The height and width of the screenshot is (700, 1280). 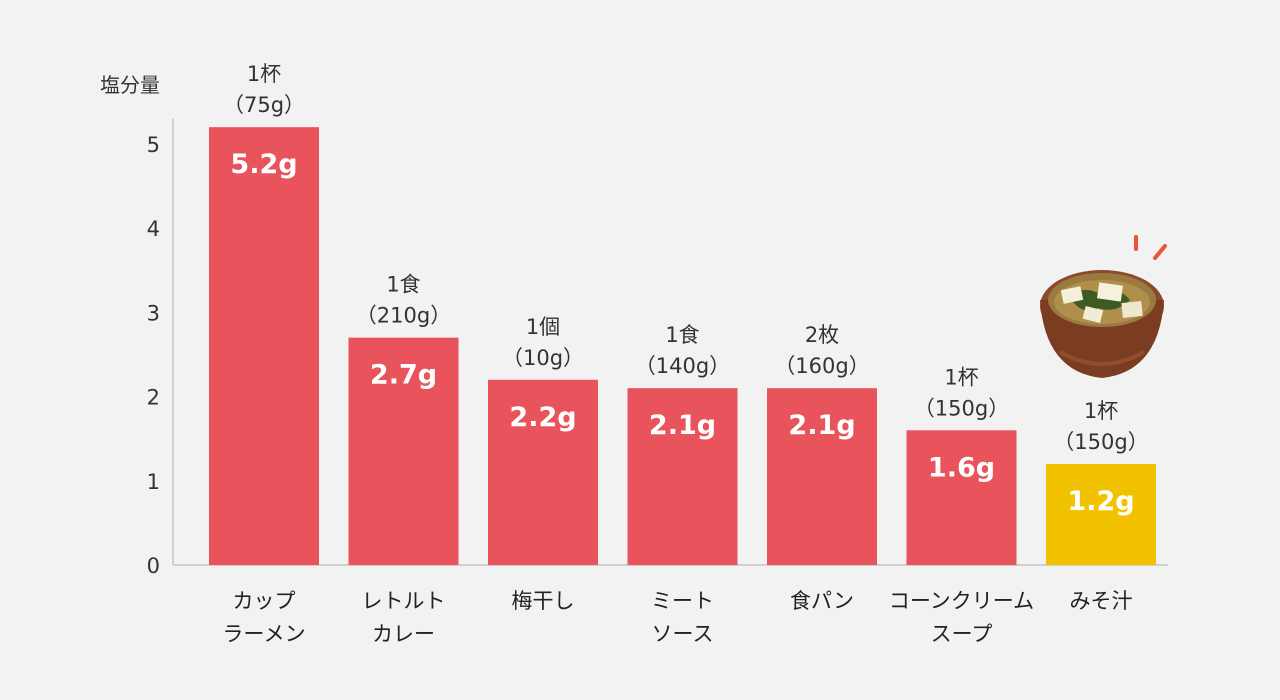 What do you see at coordinates (153, 482) in the screenshot?
I see `y-tick-label: 1` at bounding box center [153, 482].